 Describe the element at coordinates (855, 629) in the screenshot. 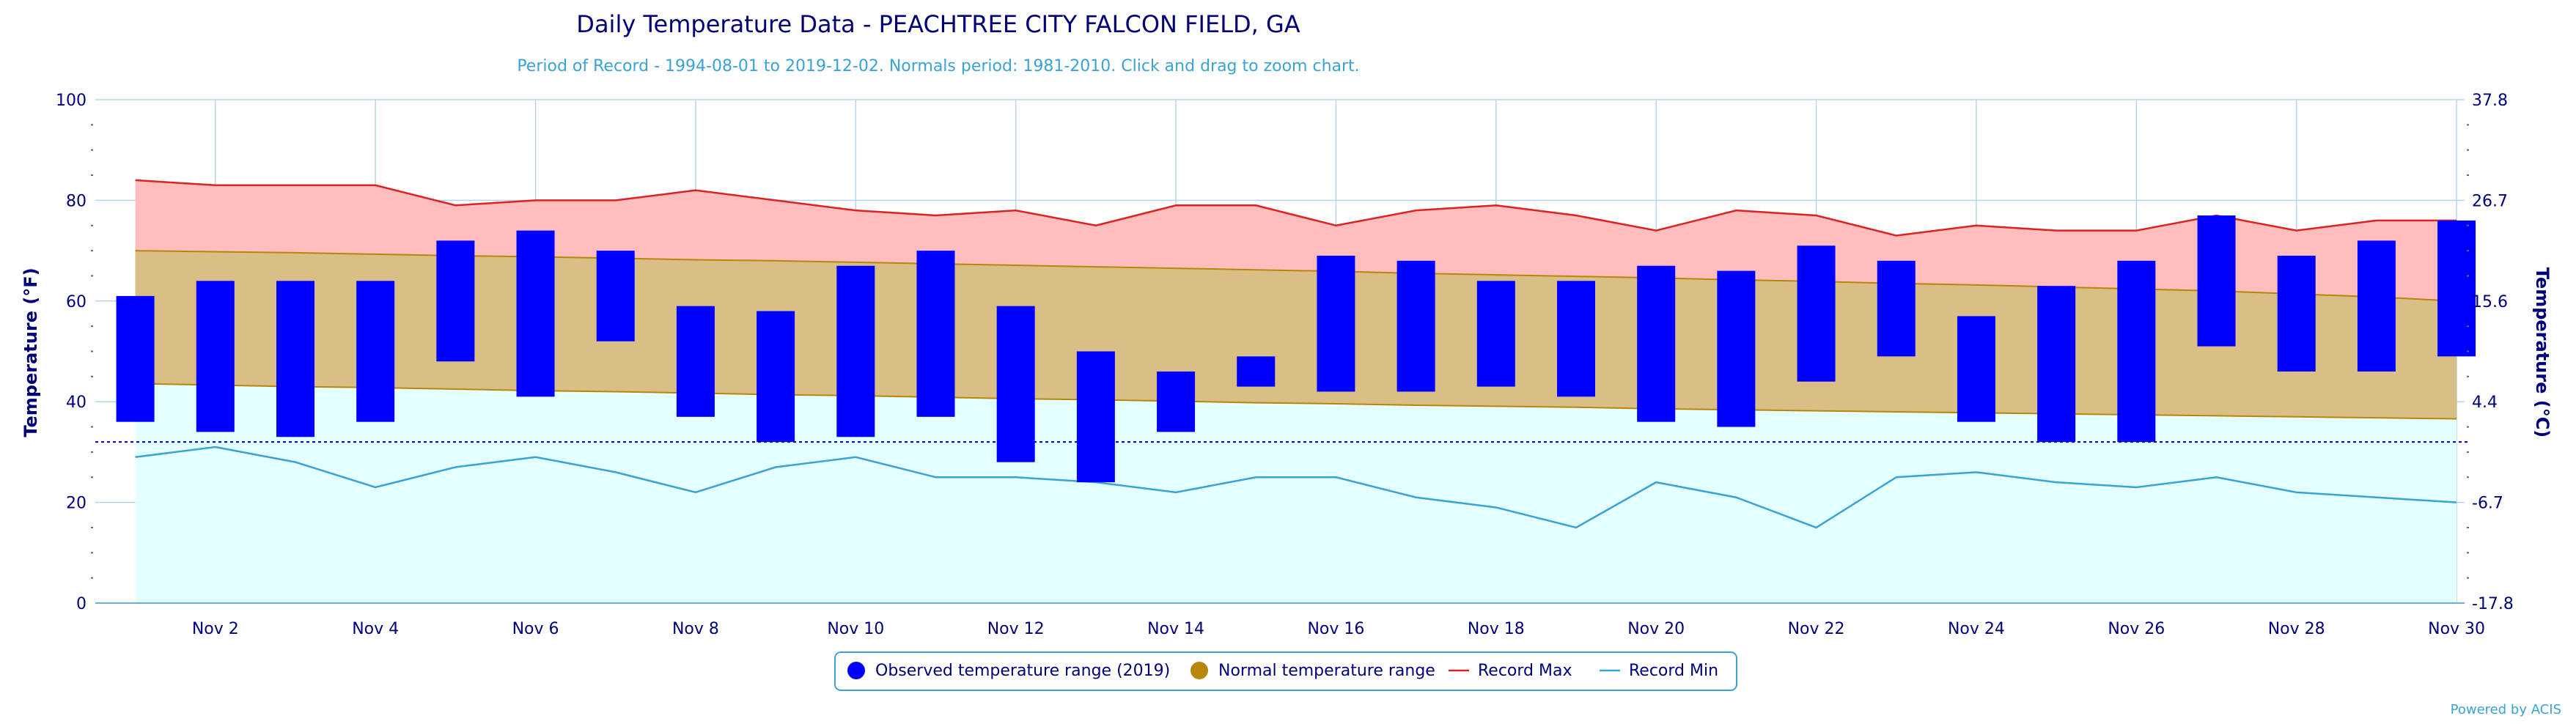

I see `x-tick-label: Nov 10` at that location.